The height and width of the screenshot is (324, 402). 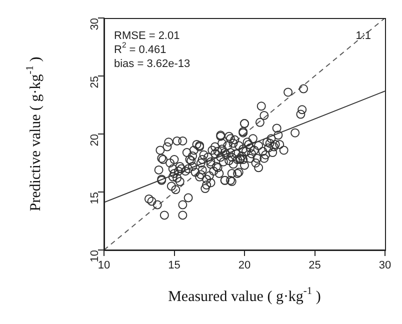 What do you see at coordinates (104, 266) in the screenshot?
I see `x-tick-label: 10` at bounding box center [104, 266].